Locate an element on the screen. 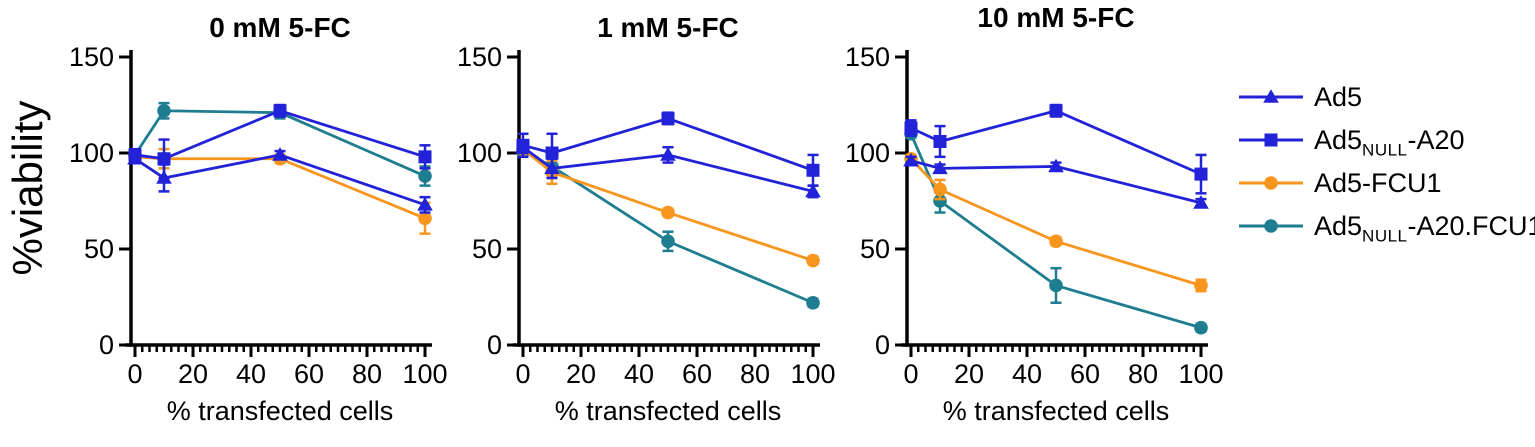 The width and height of the screenshot is (1535, 447). legend-label-ad5null-a20-fcu1: Ad5NULL-A20.FCU1 is located at coordinates (1424, 227).